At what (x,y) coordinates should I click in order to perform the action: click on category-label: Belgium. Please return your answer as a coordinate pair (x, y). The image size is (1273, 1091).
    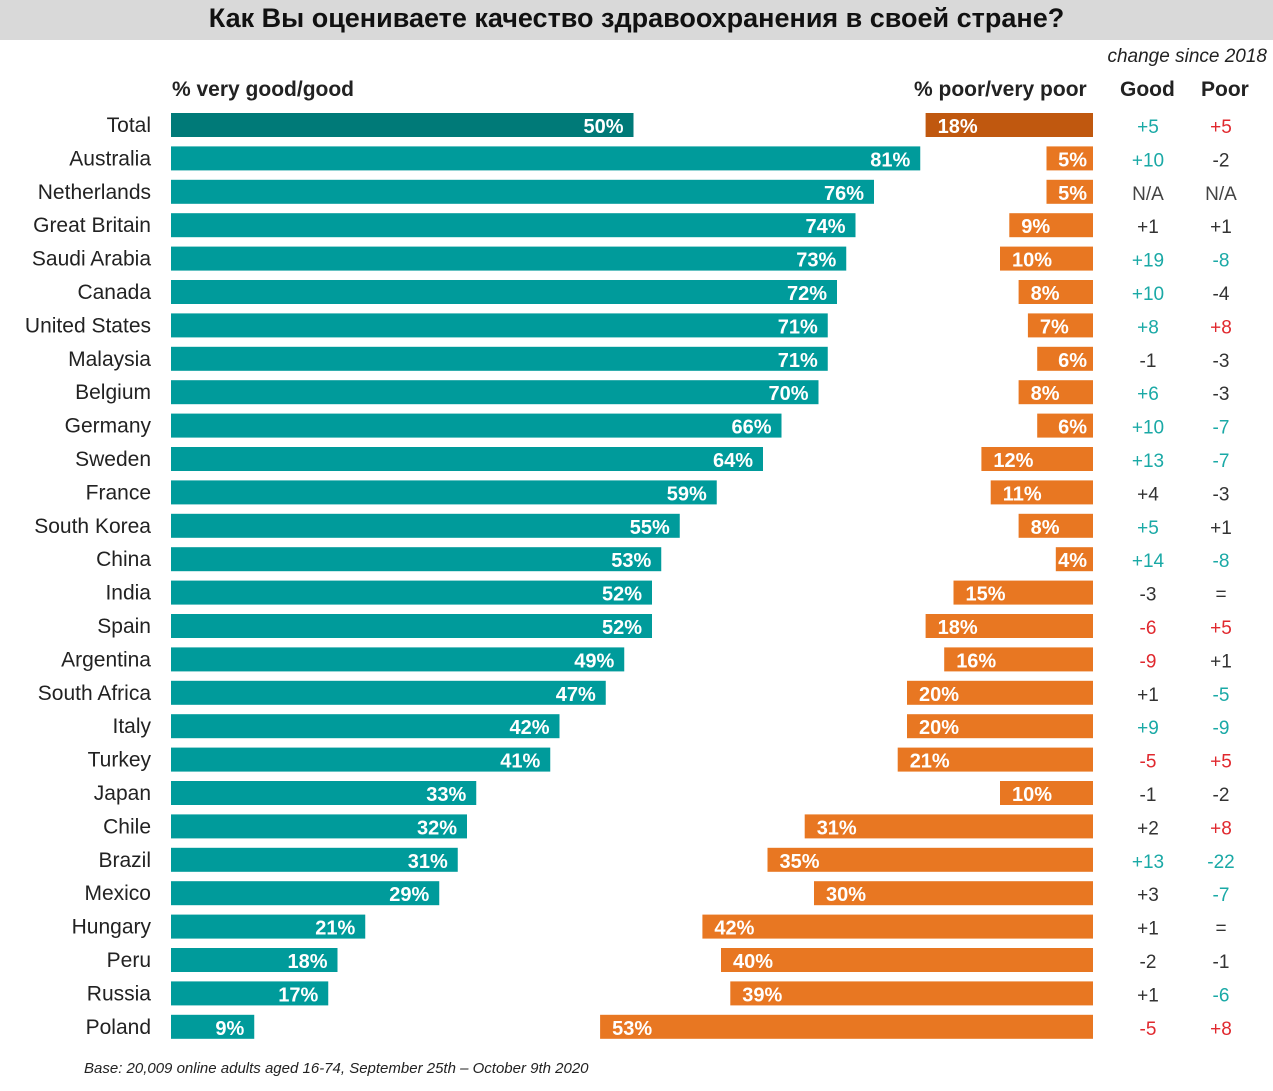
    Looking at the image, I should click on (113, 392).